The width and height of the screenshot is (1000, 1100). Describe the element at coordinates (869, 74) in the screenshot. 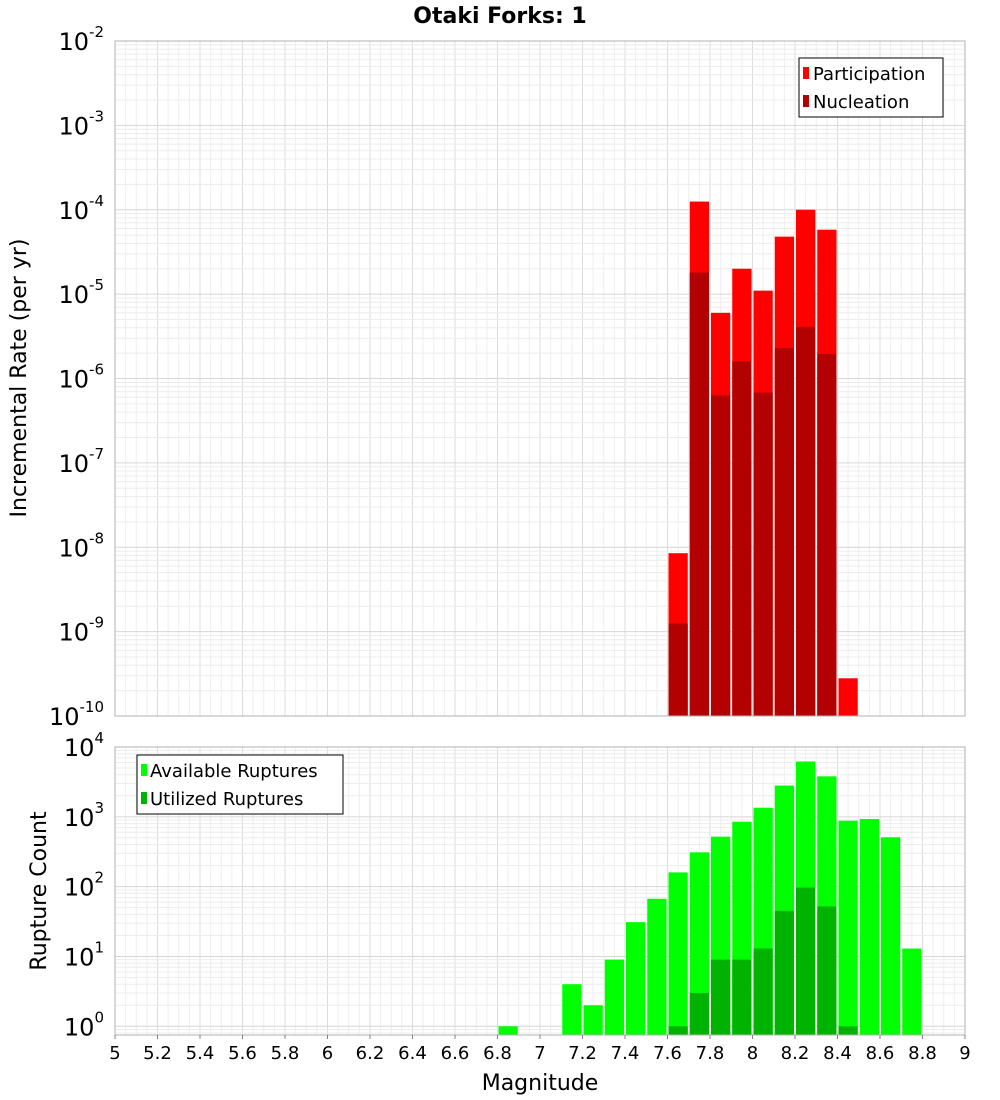

I see `participation-legend-label: Participation` at that location.